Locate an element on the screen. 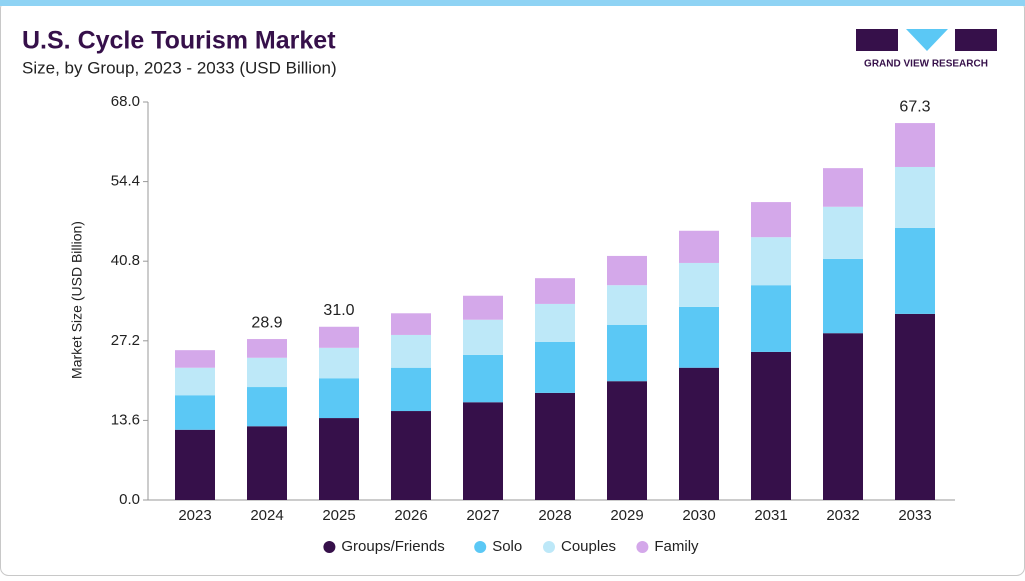 The image size is (1025, 581). legend-label: Family is located at coordinates (676, 546).